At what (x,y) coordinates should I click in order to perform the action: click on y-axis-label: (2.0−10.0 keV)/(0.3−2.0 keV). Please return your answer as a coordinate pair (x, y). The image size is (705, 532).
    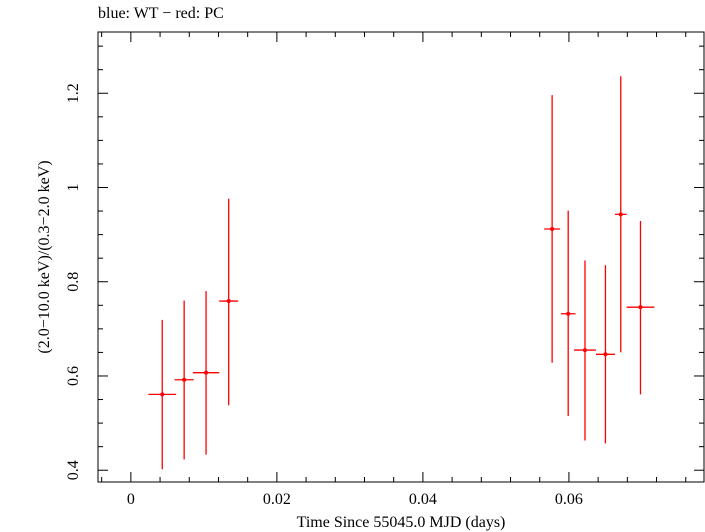
    Looking at the image, I should click on (44, 256).